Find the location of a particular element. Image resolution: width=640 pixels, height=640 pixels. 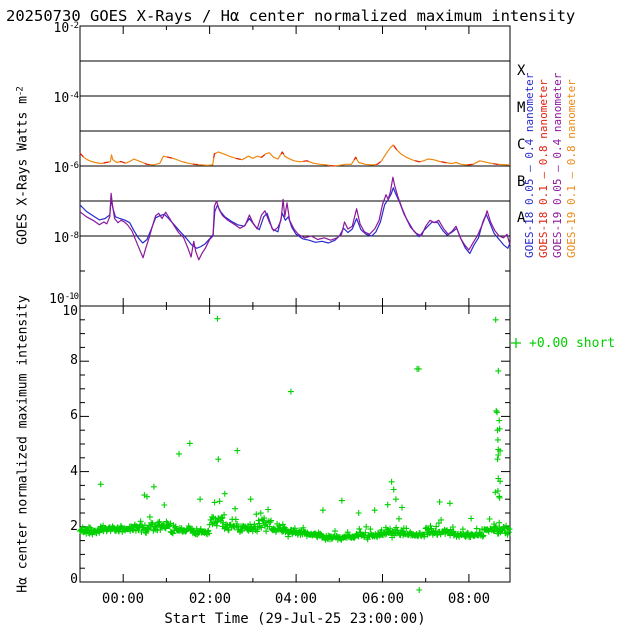

legend-goes18-short: GOES-18 0.05 – 0.4 nanometer is located at coordinates (529, 165).